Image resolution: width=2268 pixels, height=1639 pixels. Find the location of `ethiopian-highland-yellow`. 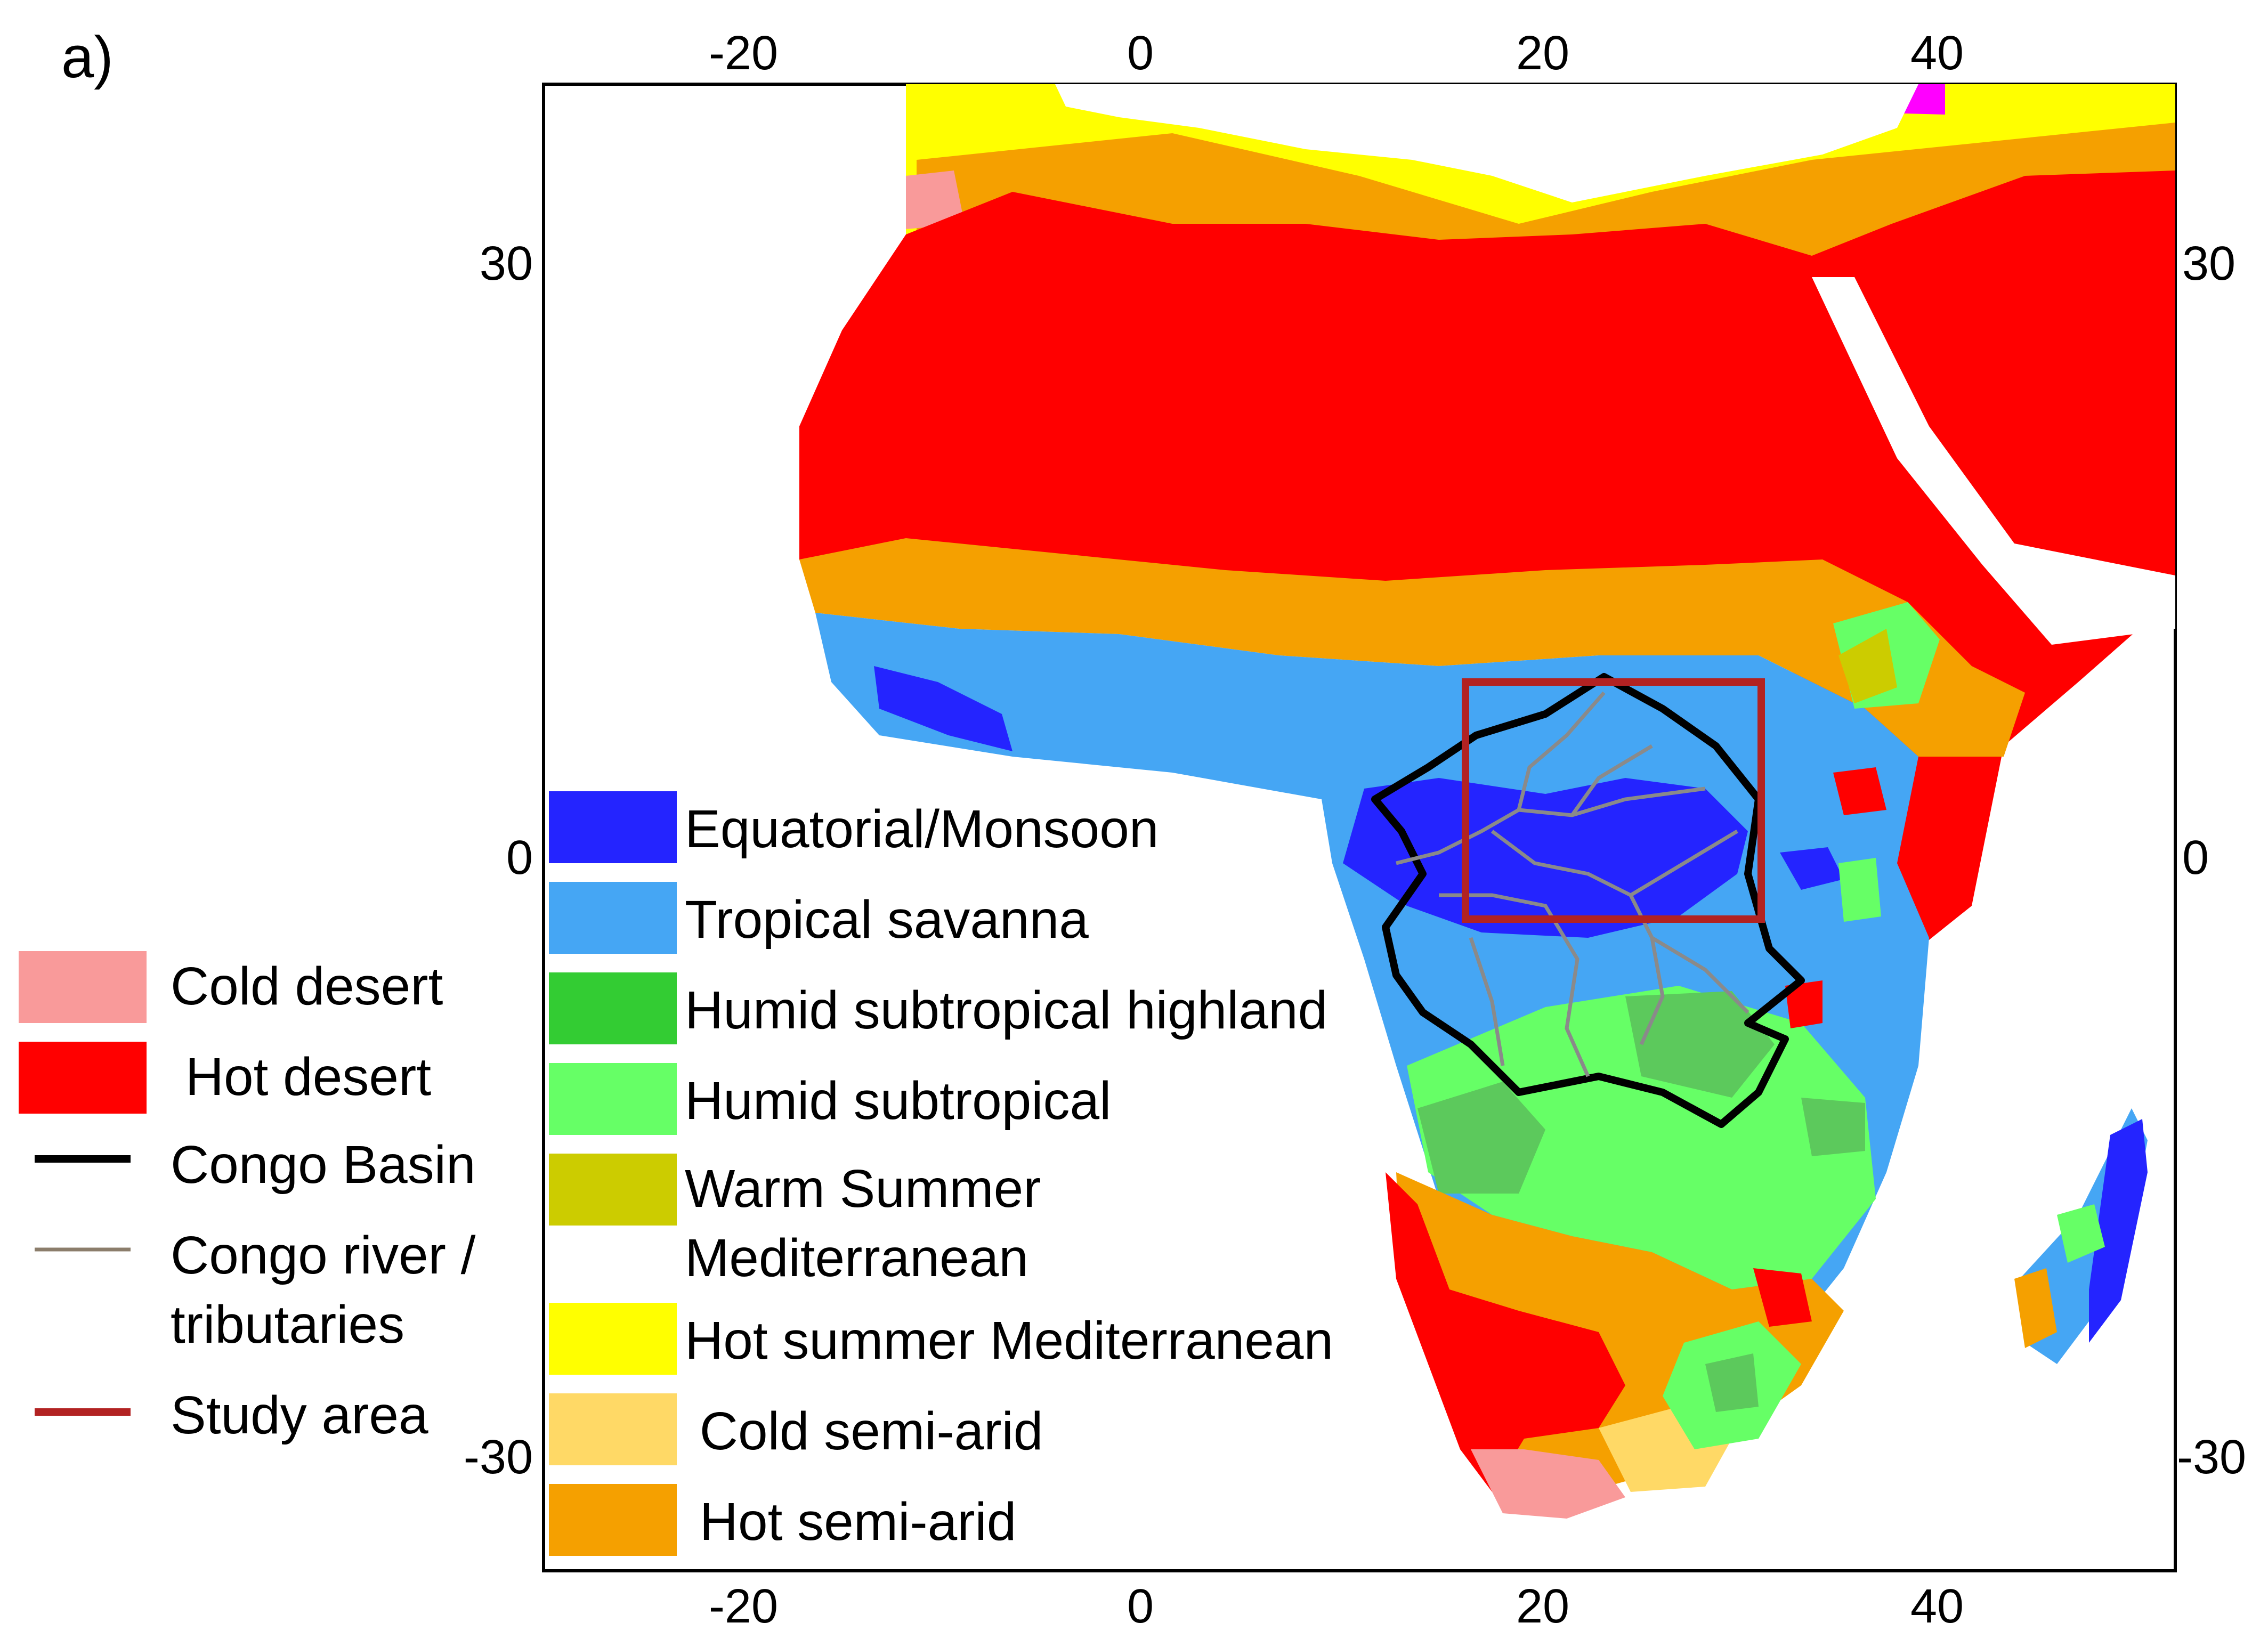

ethiopian-highland-yellow is located at coordinates (1867, 666).